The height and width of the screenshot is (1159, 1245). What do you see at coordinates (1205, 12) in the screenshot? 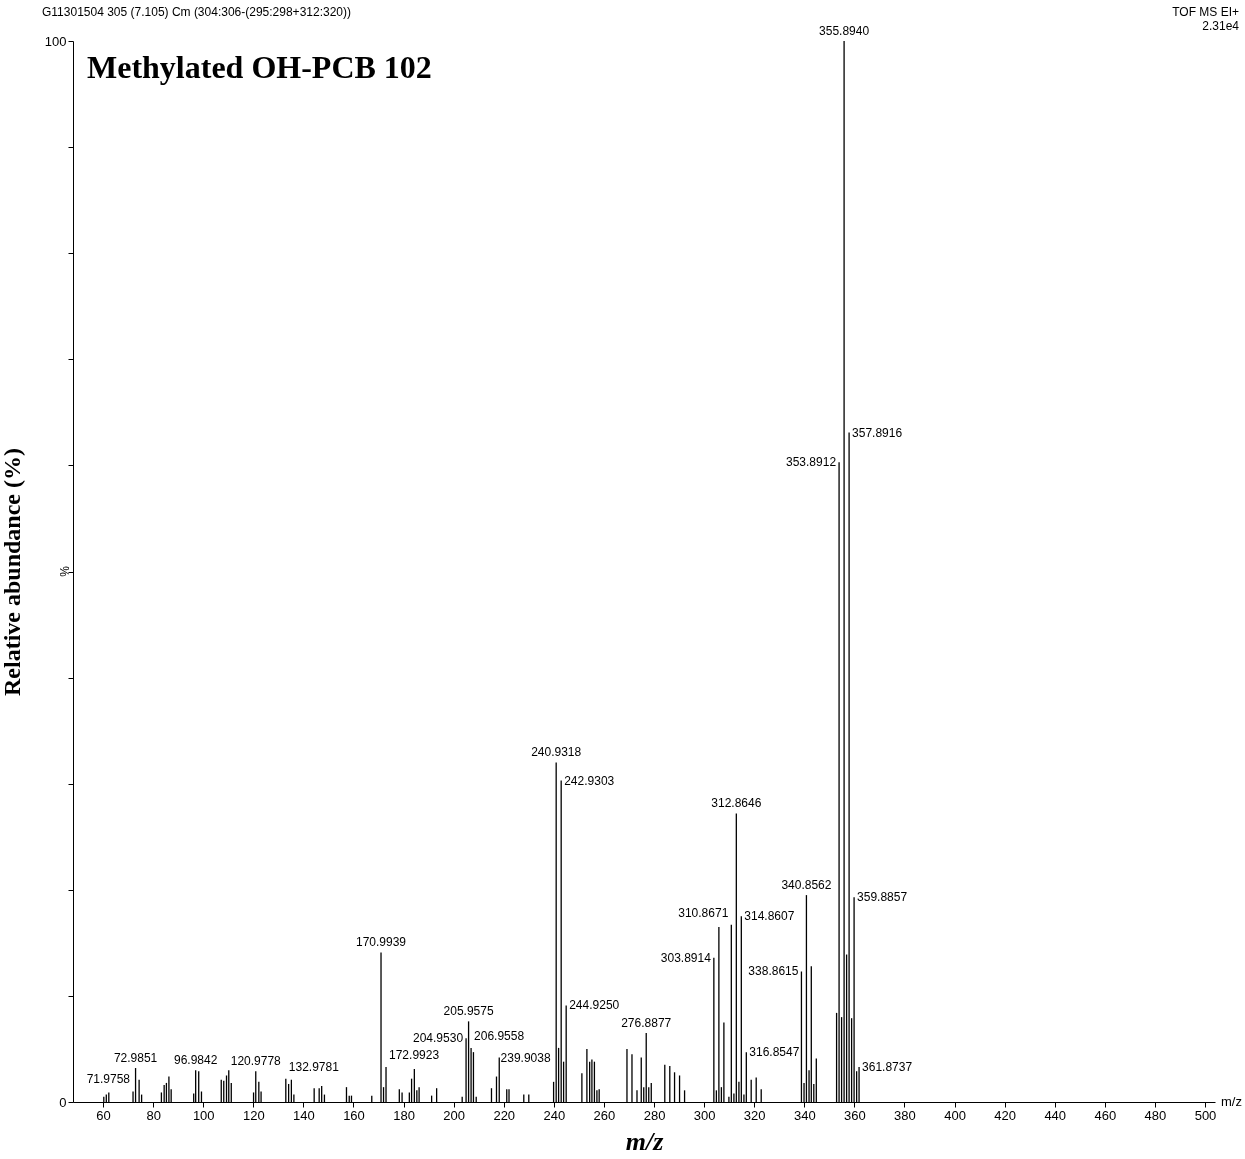
I see `text: TOF MS EI+` at bounding box center [1205, 12].